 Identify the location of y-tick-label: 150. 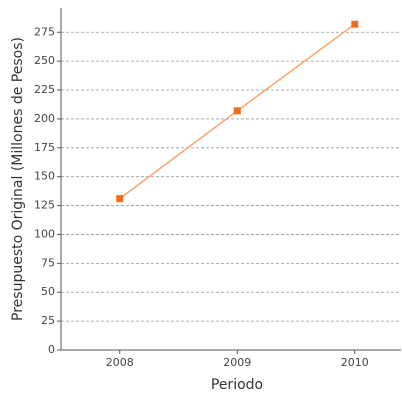
(44, 176).